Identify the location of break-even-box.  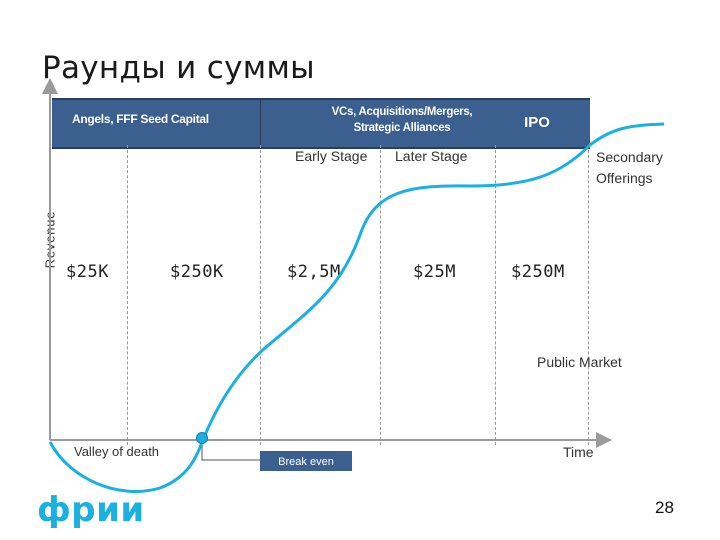
(306, 461).